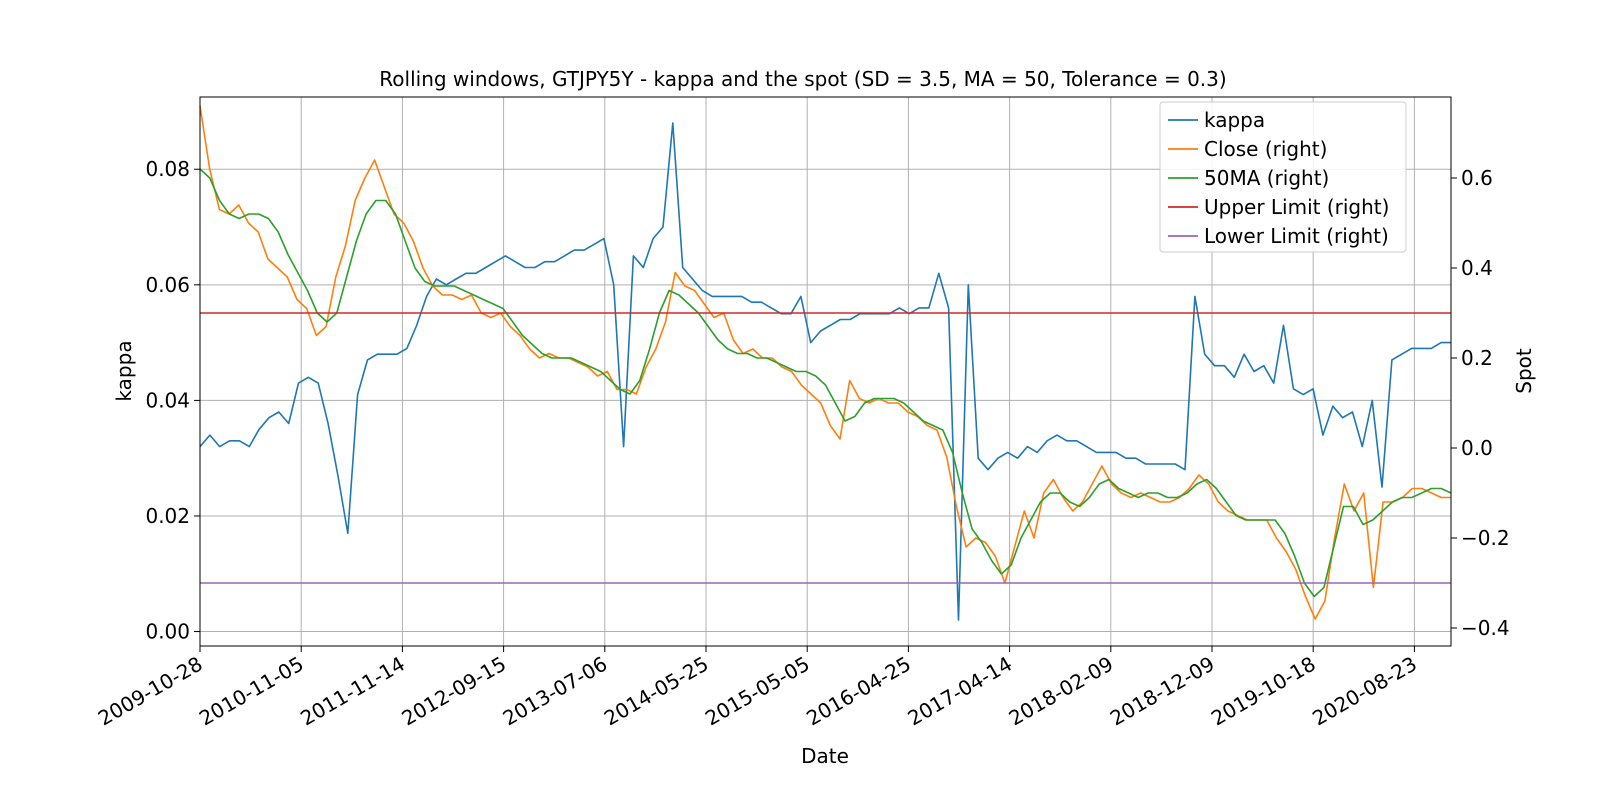  Describe the element at coordinates (1296, 207) in the screenshot. I see `legend-label: Upper Limit (right)` at that location.